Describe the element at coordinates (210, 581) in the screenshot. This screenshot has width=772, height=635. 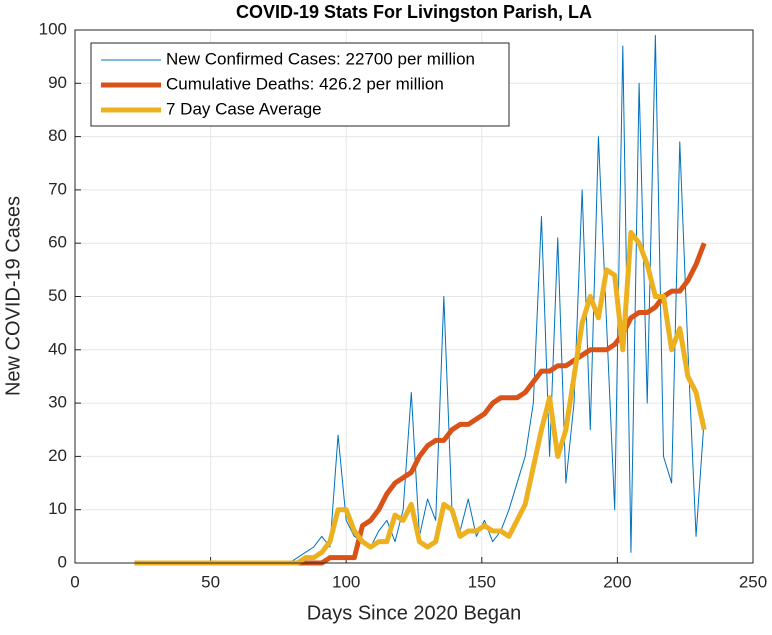
I see `x-tick-label: 50` at that location.